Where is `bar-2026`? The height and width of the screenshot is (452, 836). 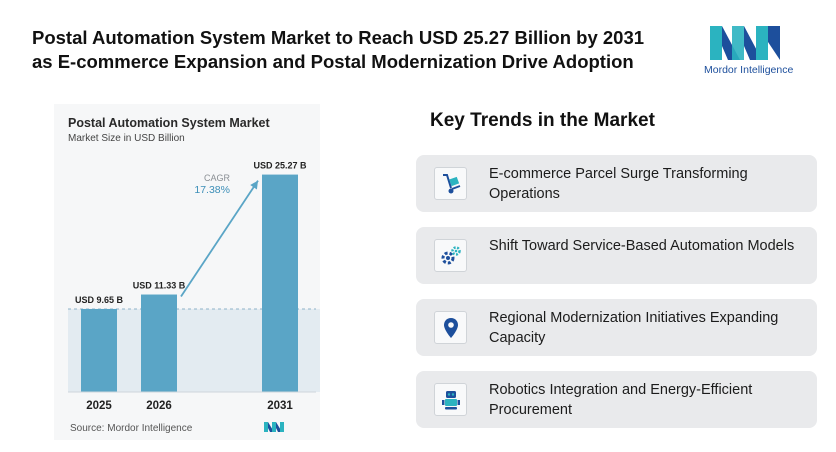
bar-2026 is located at coordinates (159, 343).